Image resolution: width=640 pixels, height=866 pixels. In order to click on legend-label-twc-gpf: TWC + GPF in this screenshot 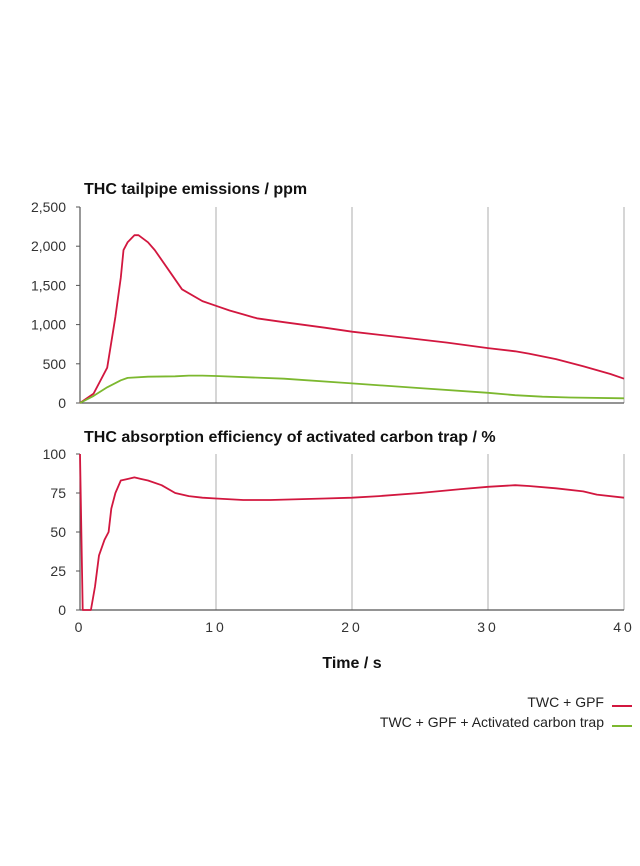, I will do `click(565, 702)`.